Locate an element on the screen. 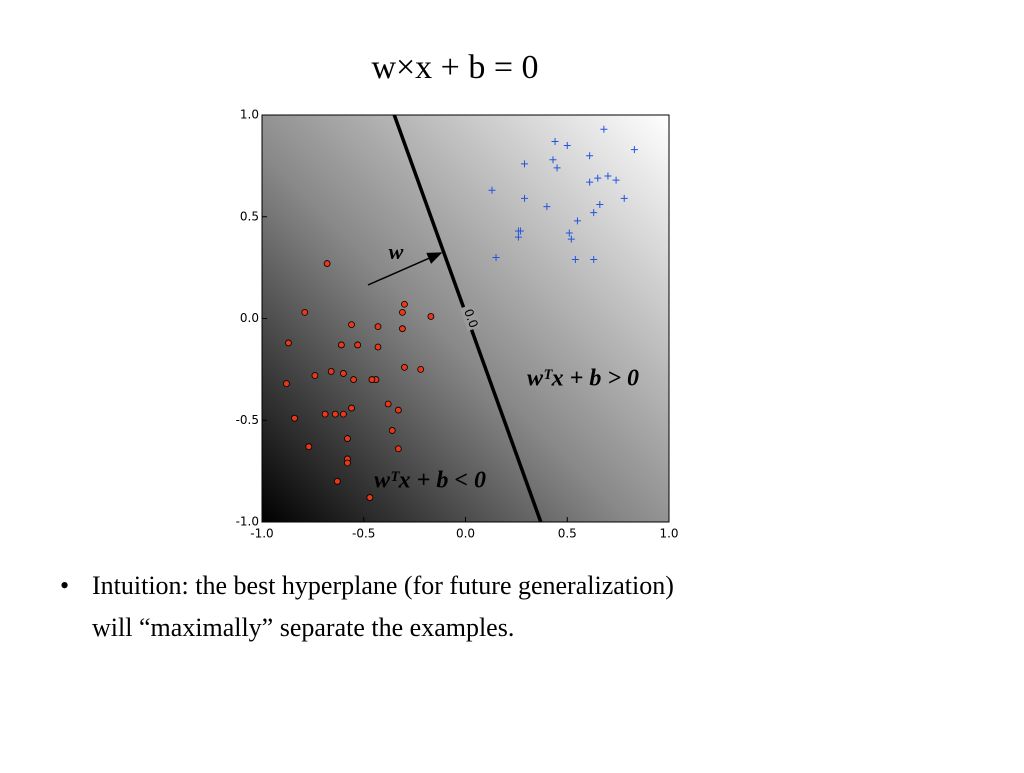 The height and width of the screenshot is (773, 1024). y-tick-label: 0.0 is located at coordinates (249, 318).